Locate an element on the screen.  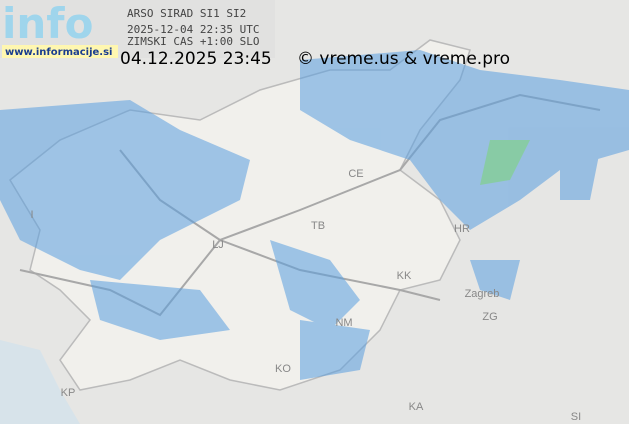
map-label: KK is located at coordinates (404, 276).